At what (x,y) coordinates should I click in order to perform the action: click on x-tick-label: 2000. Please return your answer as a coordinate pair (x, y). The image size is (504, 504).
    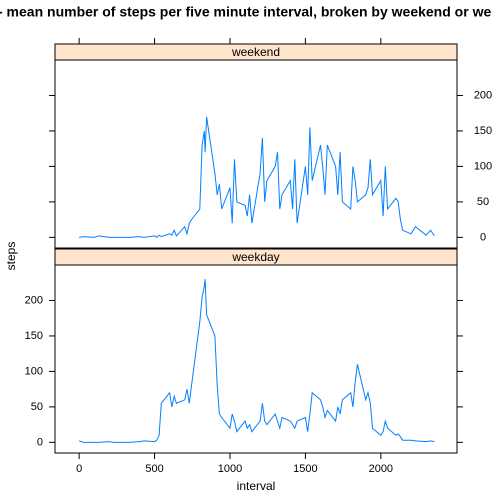
    Looking at the image, I should click on (381, 469).